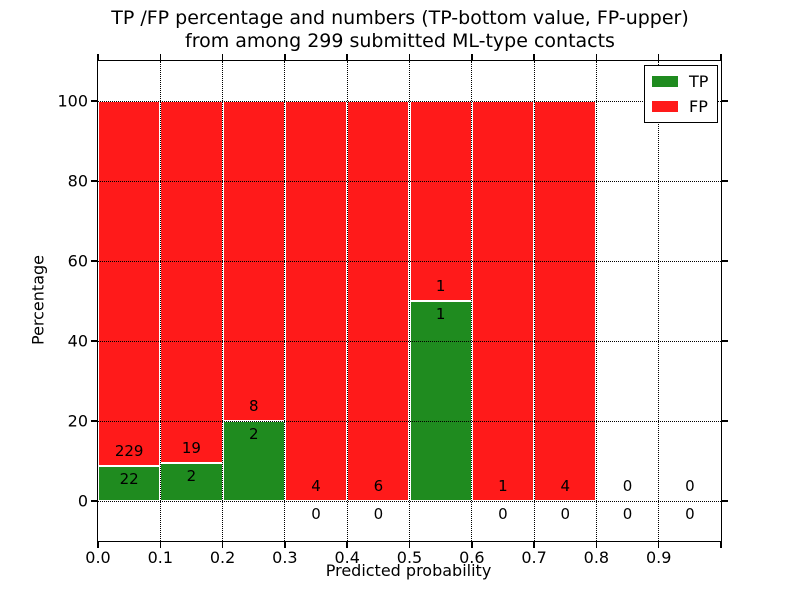 The height and width of the screenshot is (600, 800). Describe the element at coordinates (378, 486) in the screenshot. I see `fp-count-label: 6` at that location.